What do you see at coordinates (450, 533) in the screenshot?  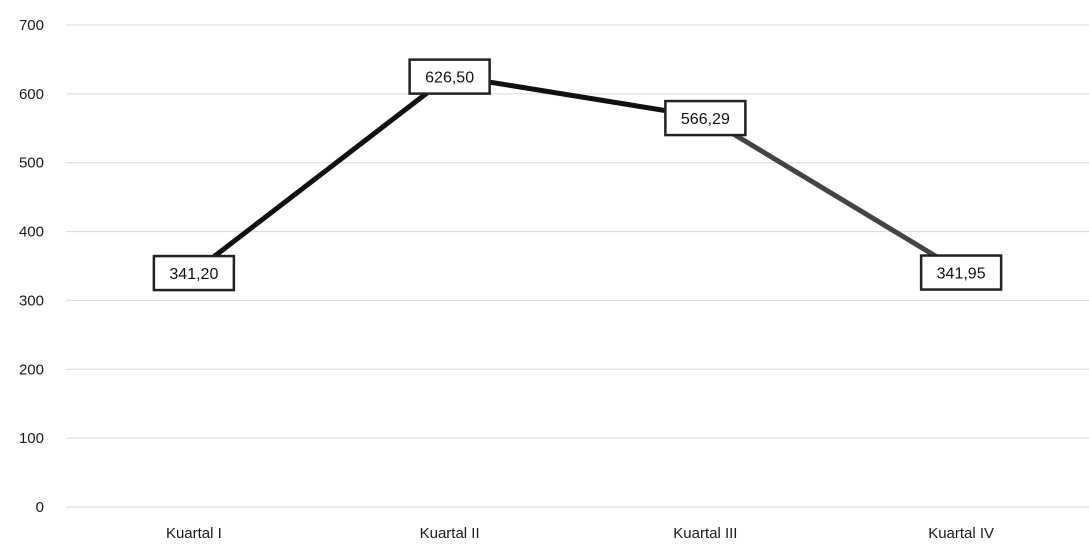 I see `x-tick-label: Kuartal II` at bounding box center [450, 533].